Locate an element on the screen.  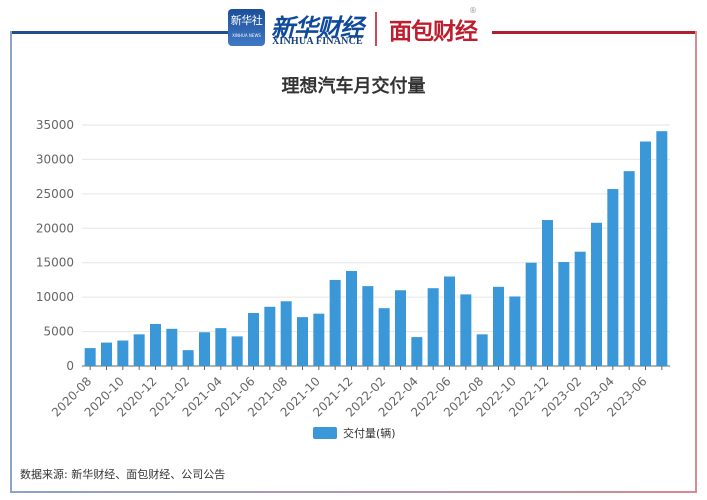
frame-top-left-line is located at coordinates (122, 32).